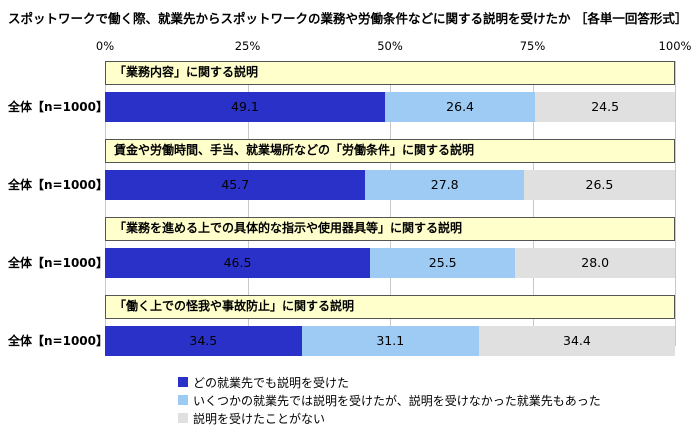  I want to click on stacked-bar: 49.1 26.4 24.5, so click(390, 107).